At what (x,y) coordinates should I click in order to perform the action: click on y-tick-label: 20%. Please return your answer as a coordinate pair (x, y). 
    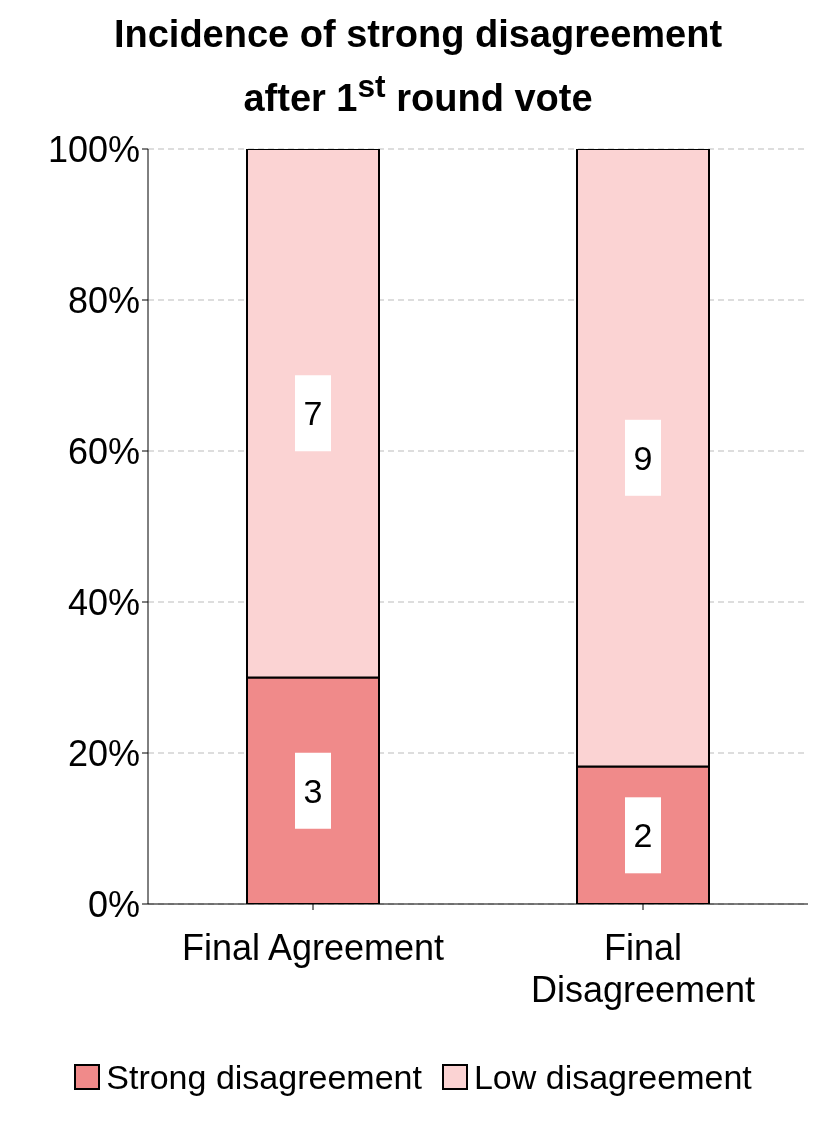
    Looking at the image, I should click on (103, 753).